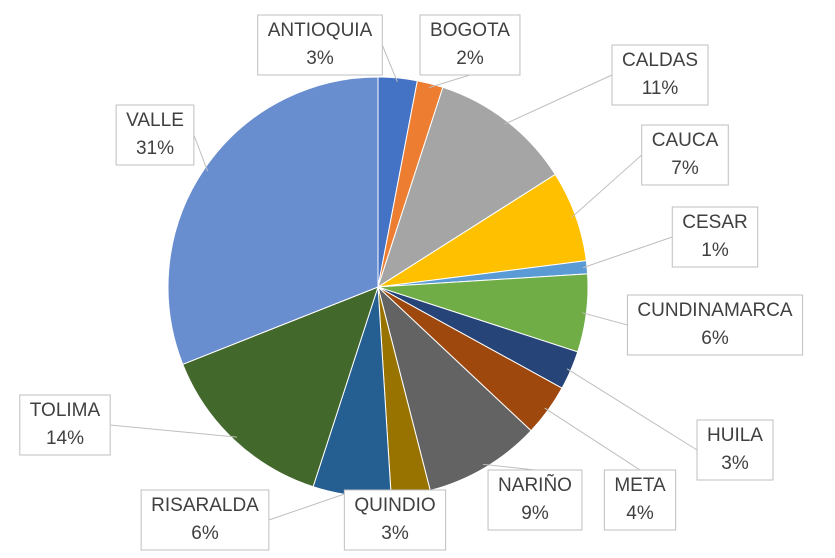 Image resolution: width=835 pixels, height=558 pixels. What do you see at coordinates (685, 140) in the screenshot?
I see `label-name: CAUCA` at bounding box center [685, 140].